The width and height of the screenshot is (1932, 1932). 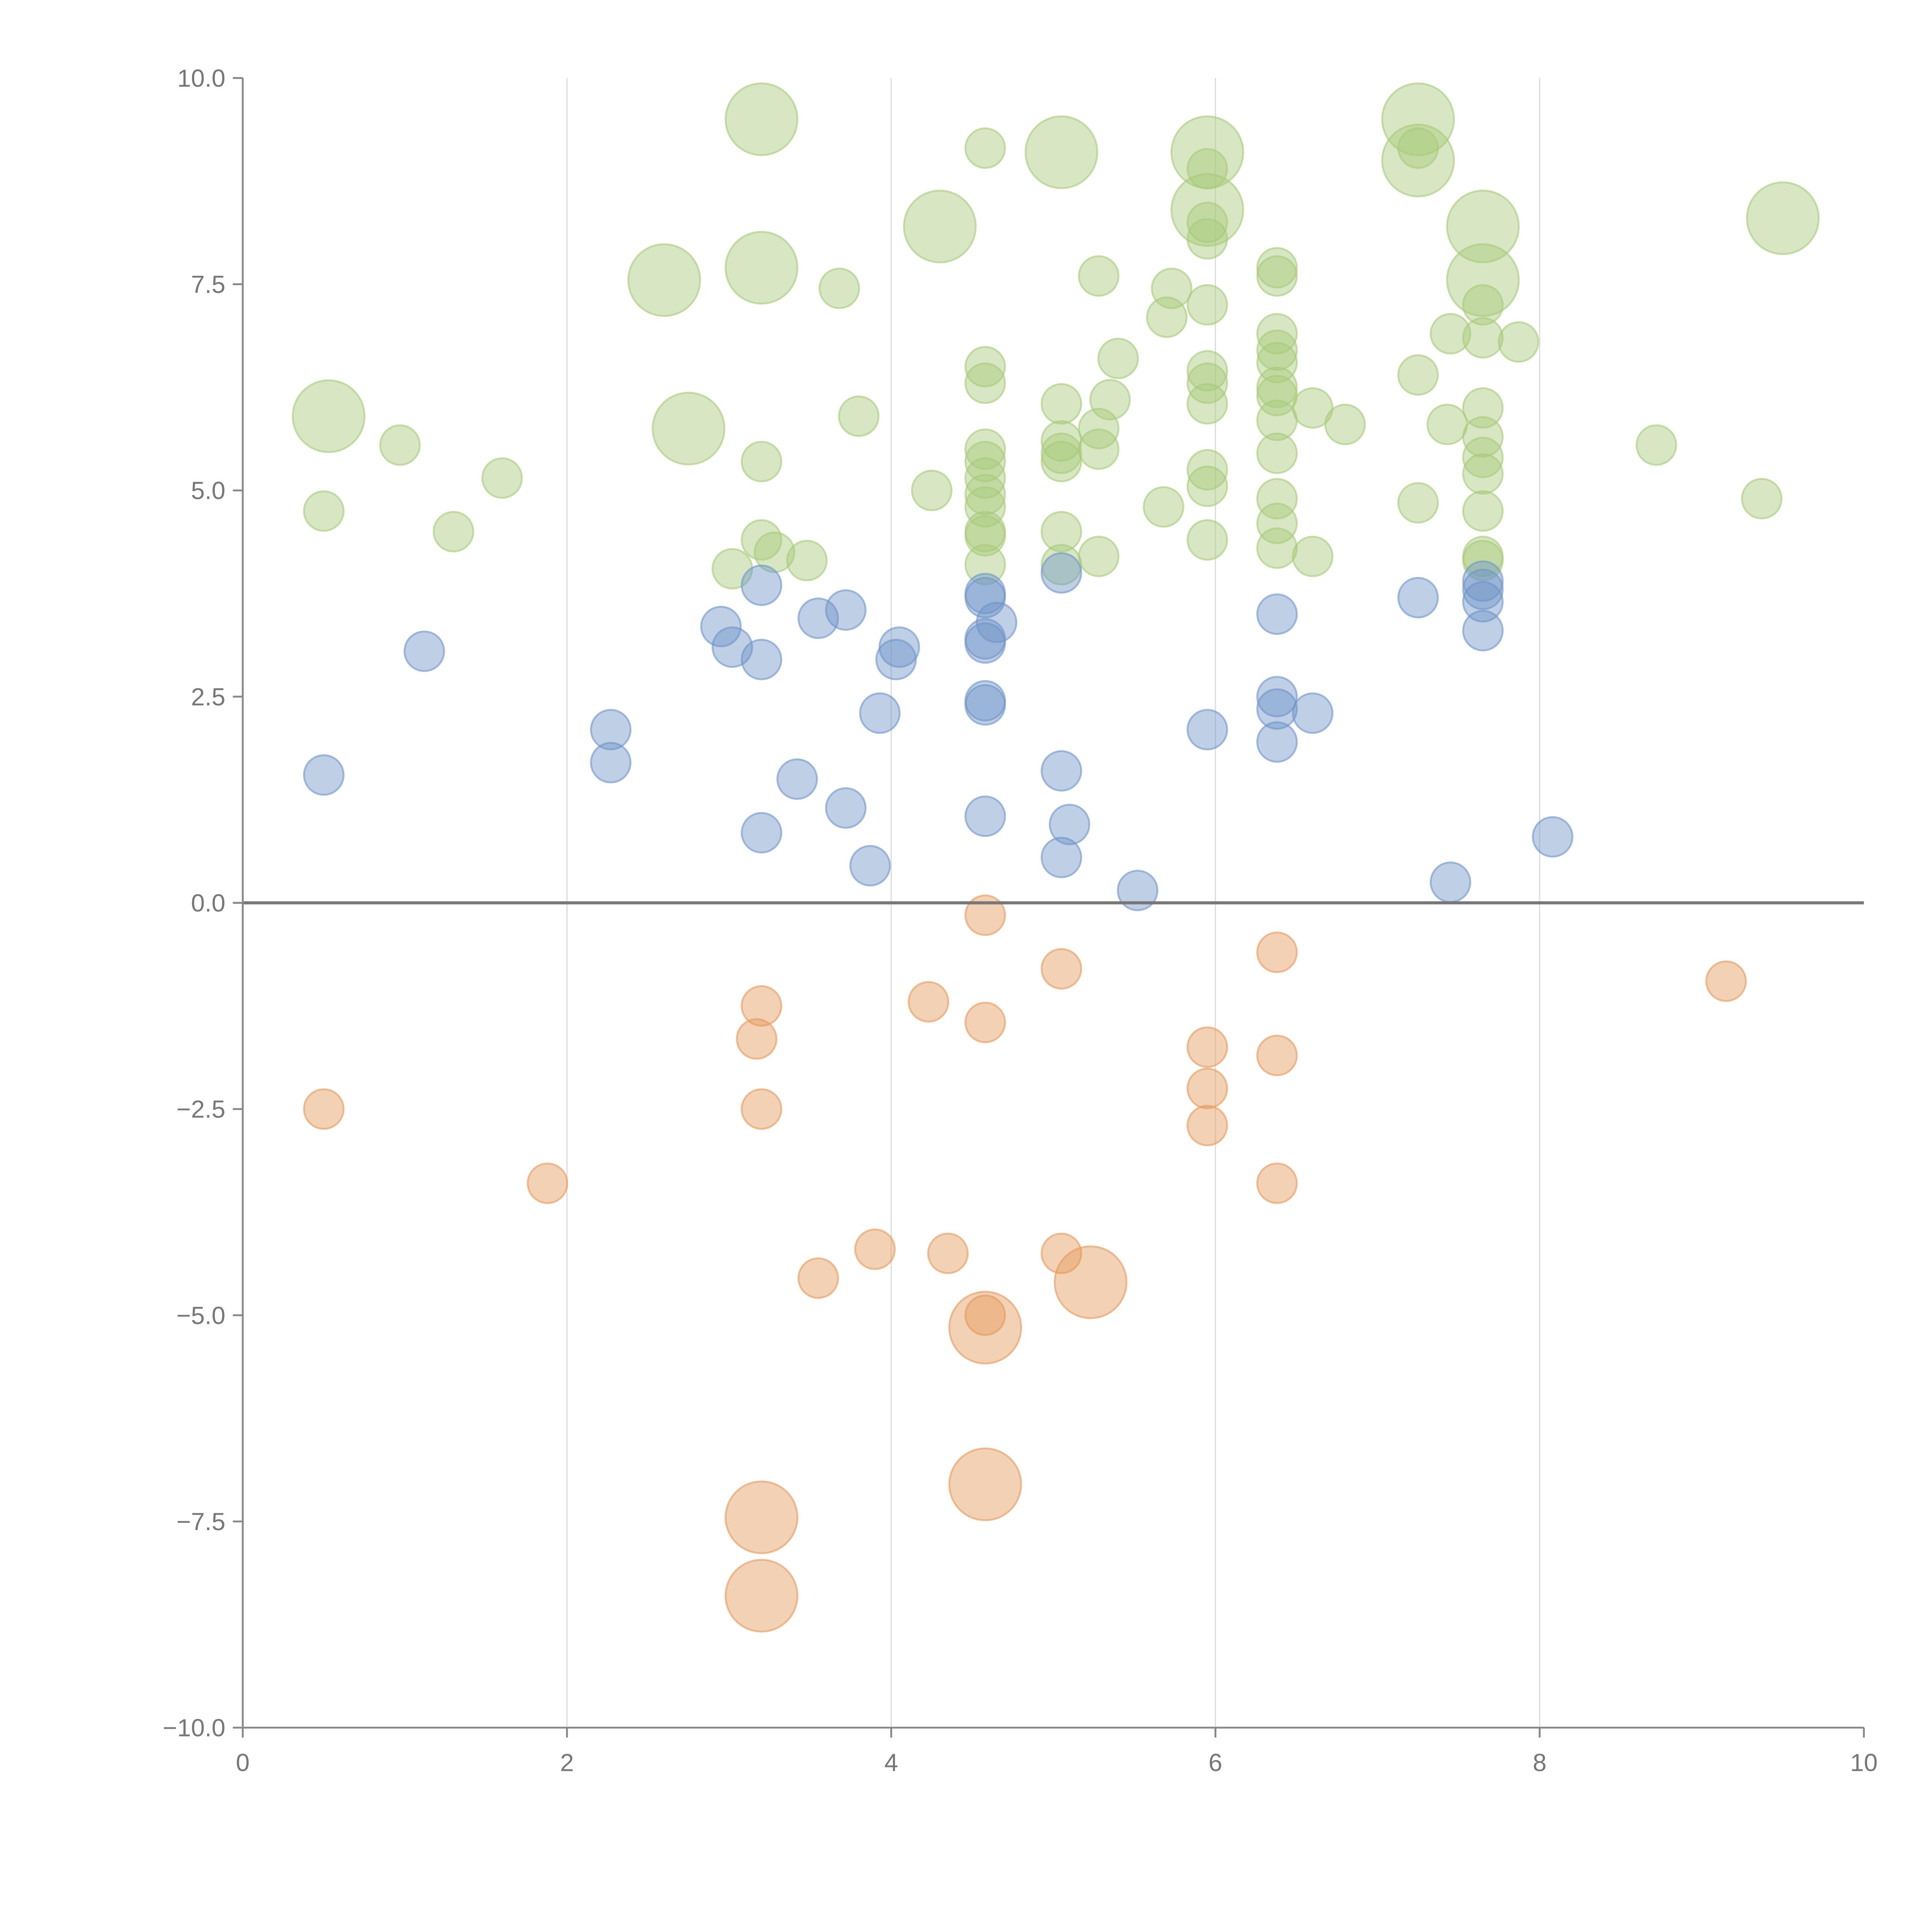 What do you see at coordinates (1540, 1762) in the screenshot?
I see `x-tick-label: 8` at bounding box center [1540, 1762].